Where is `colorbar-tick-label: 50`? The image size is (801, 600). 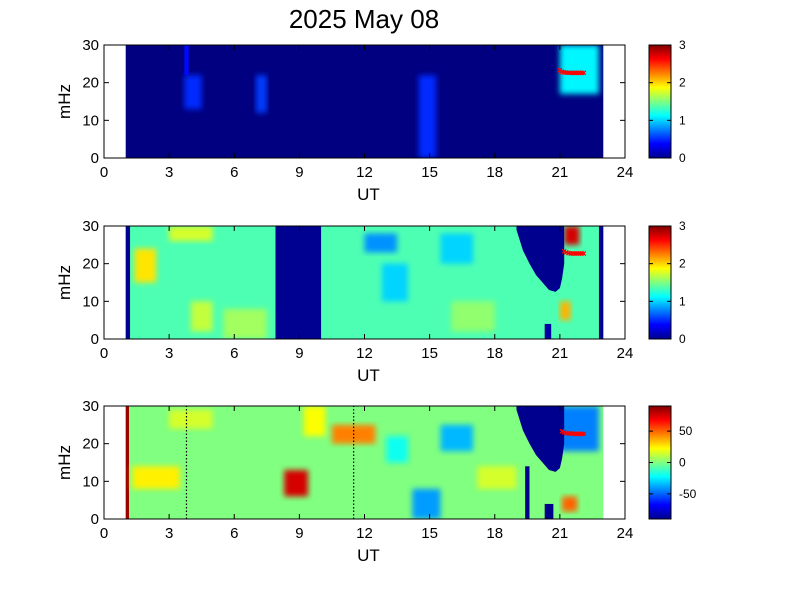
colorbar-tick-label: 50 is located at coordinates (686, 431).